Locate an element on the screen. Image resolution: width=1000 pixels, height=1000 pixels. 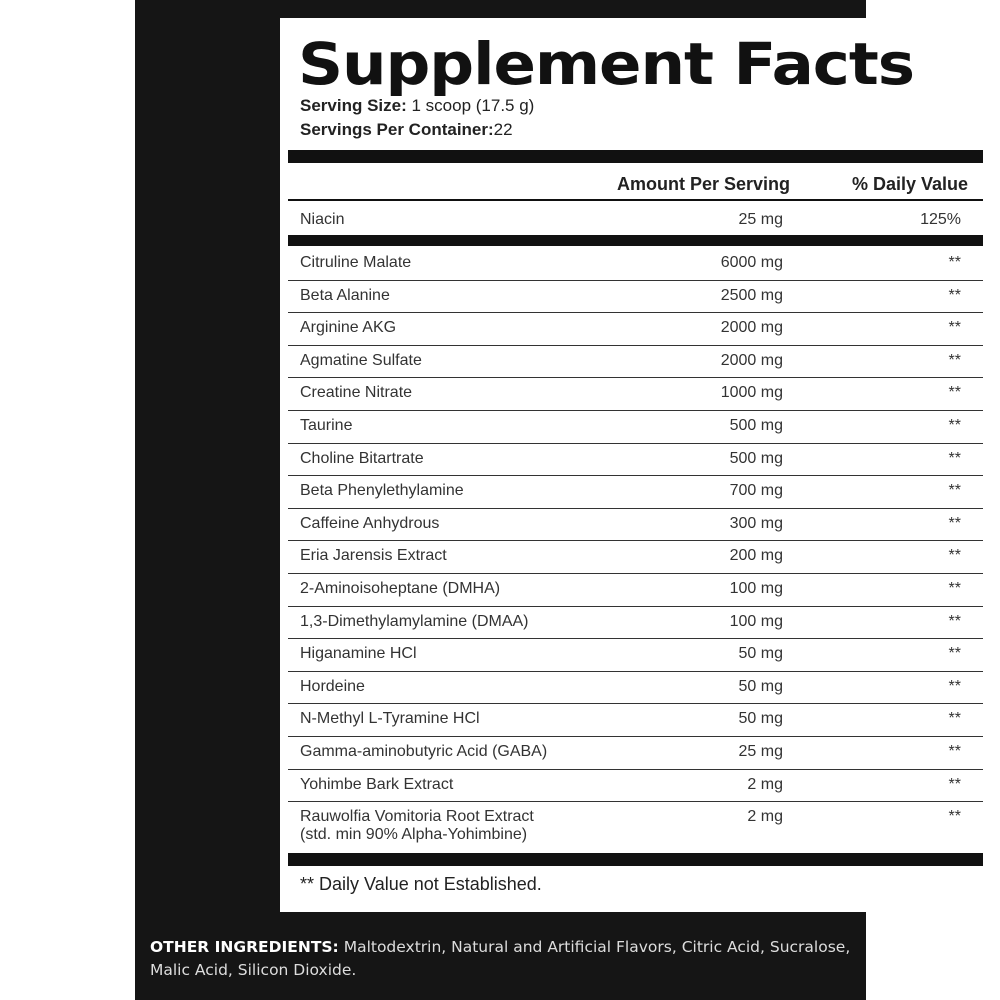
table-row: Taurine 500 mg ** is located at coordinates (635, 427).